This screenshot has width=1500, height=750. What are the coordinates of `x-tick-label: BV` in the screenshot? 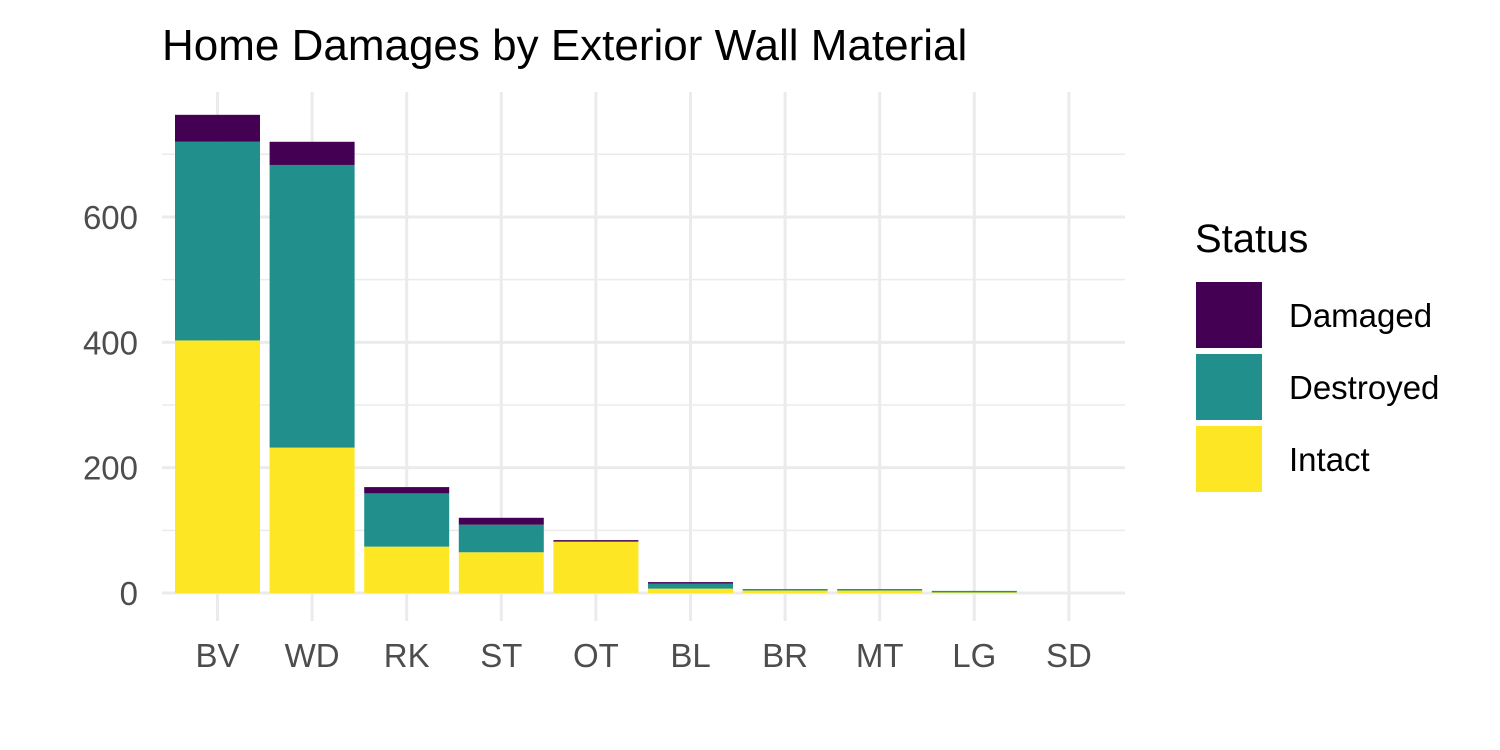 It's located at (217, 655).